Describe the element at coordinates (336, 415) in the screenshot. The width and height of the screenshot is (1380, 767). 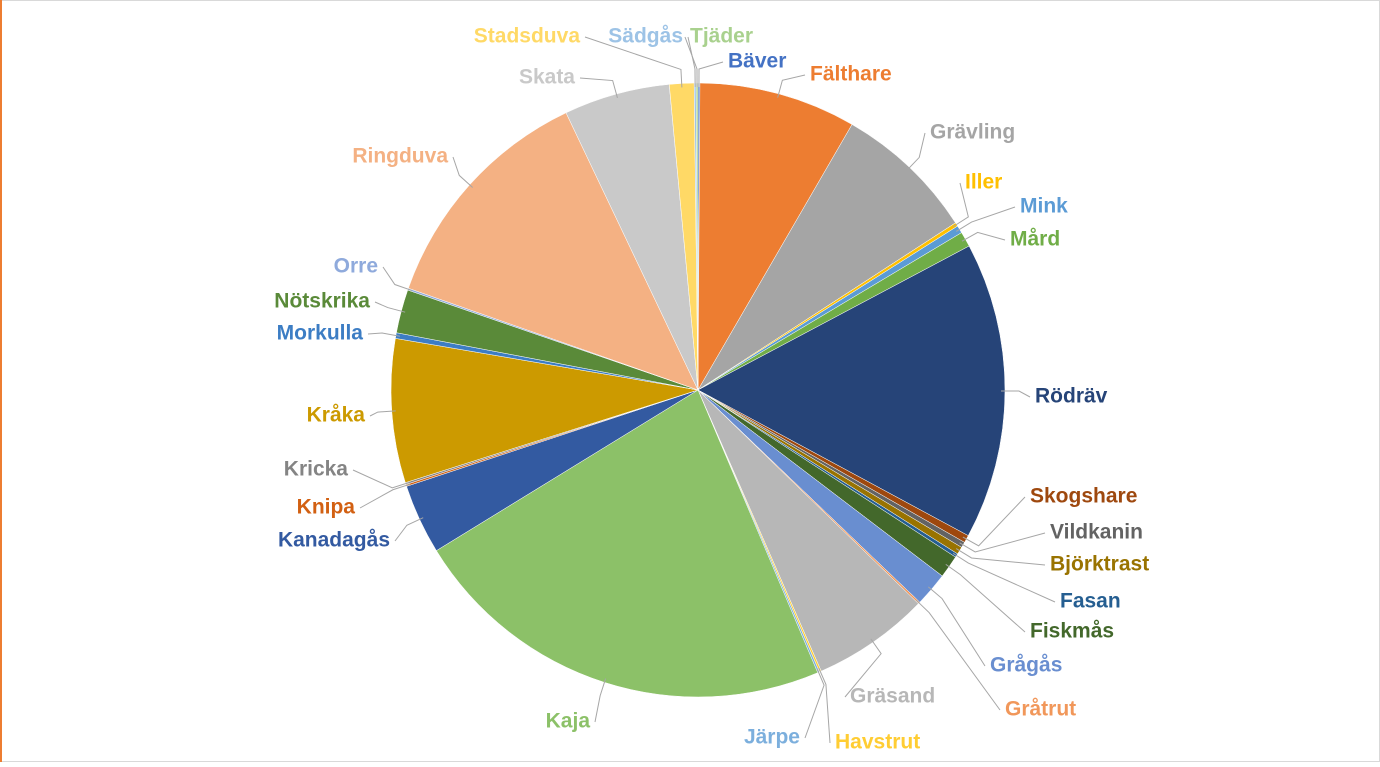
I see `slice-label: Kråka` at that location.